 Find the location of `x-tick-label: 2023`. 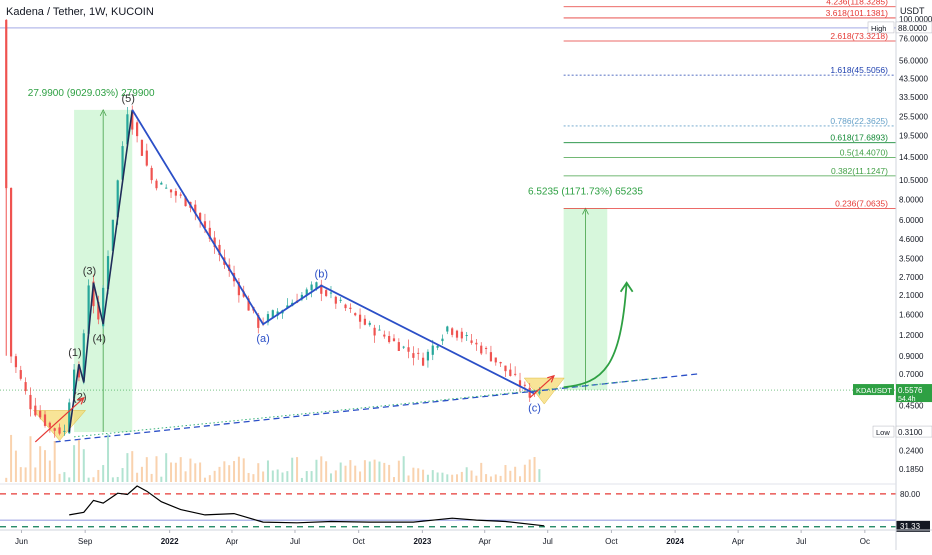

x-tick-label: 2023 is located at coordinates (422, 541).